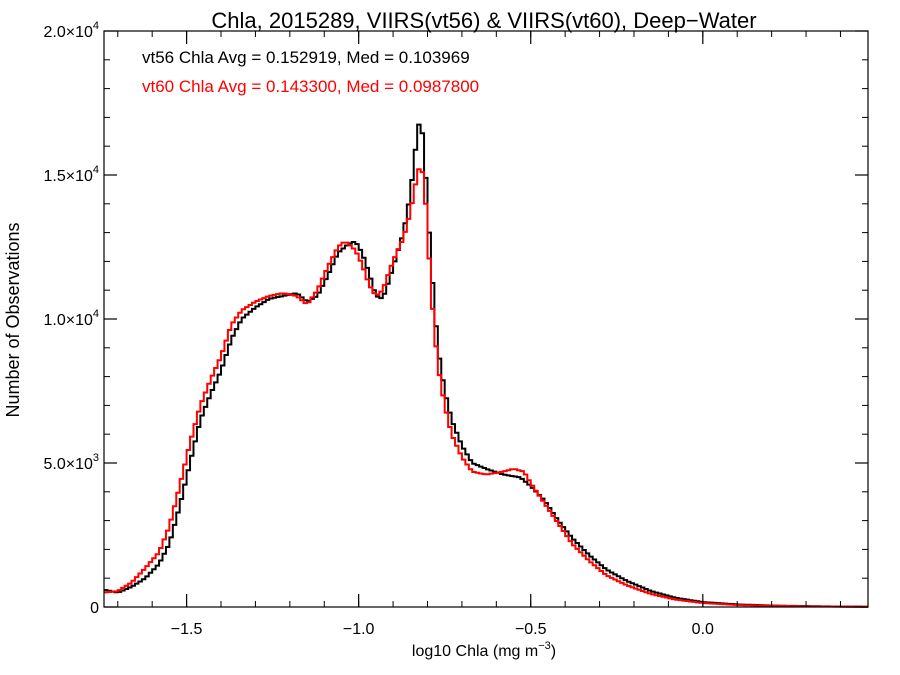 This screenshot has height=675, width=900. I want to click on y-axis-label: Number of Observations, so click(13, 319).